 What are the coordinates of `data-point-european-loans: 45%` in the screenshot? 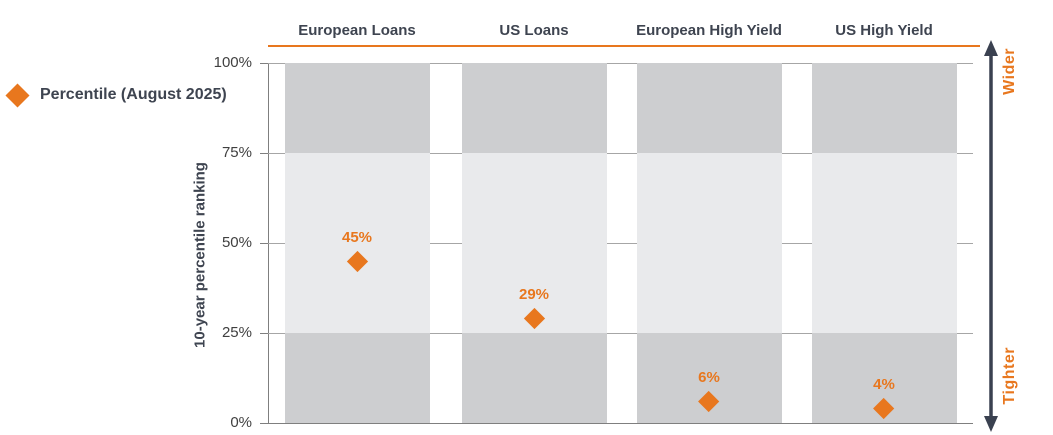 It's located at (357, 250).